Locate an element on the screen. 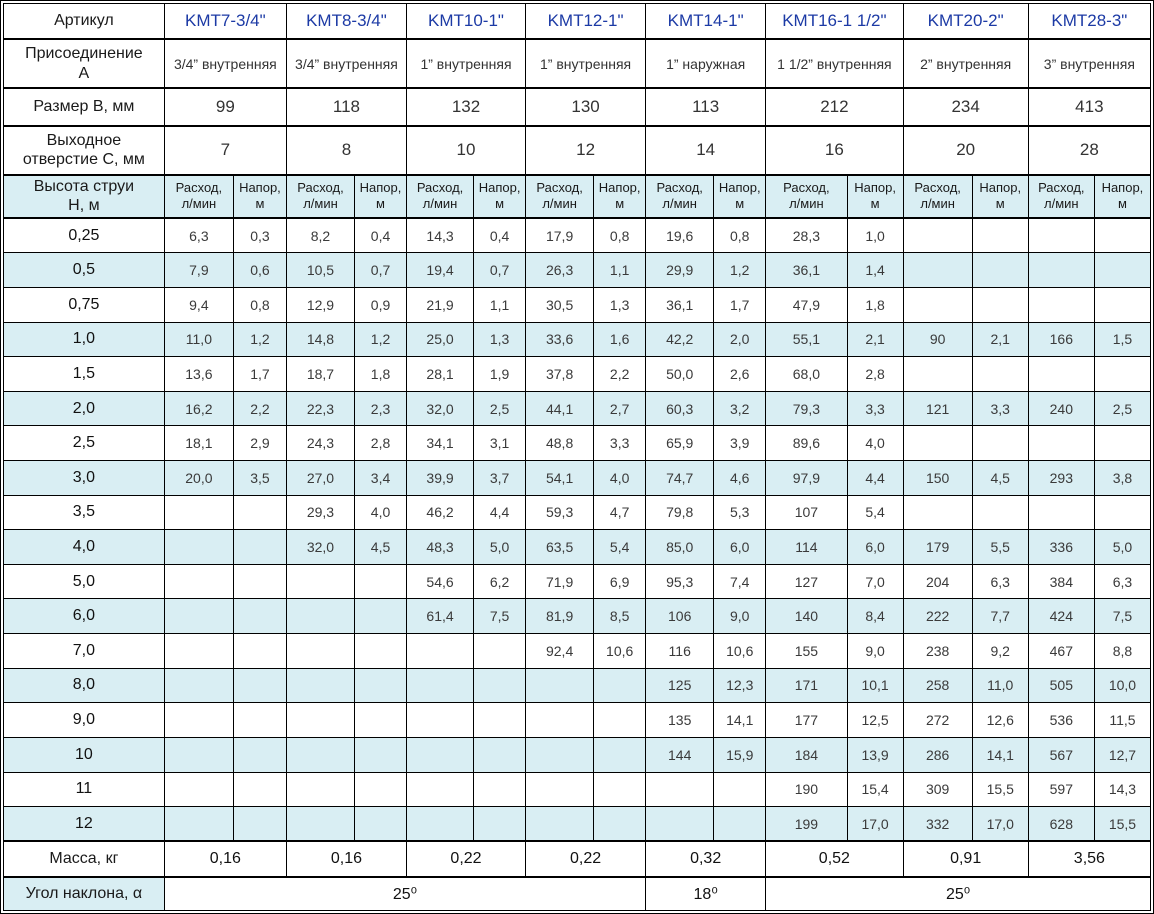 Image resolution: width=1154 pixels, height=914 pixels. table-row: 9,0 135 14,1 177 12,5 272 12,6 536 11,5 is located at coordinates (577, 720).